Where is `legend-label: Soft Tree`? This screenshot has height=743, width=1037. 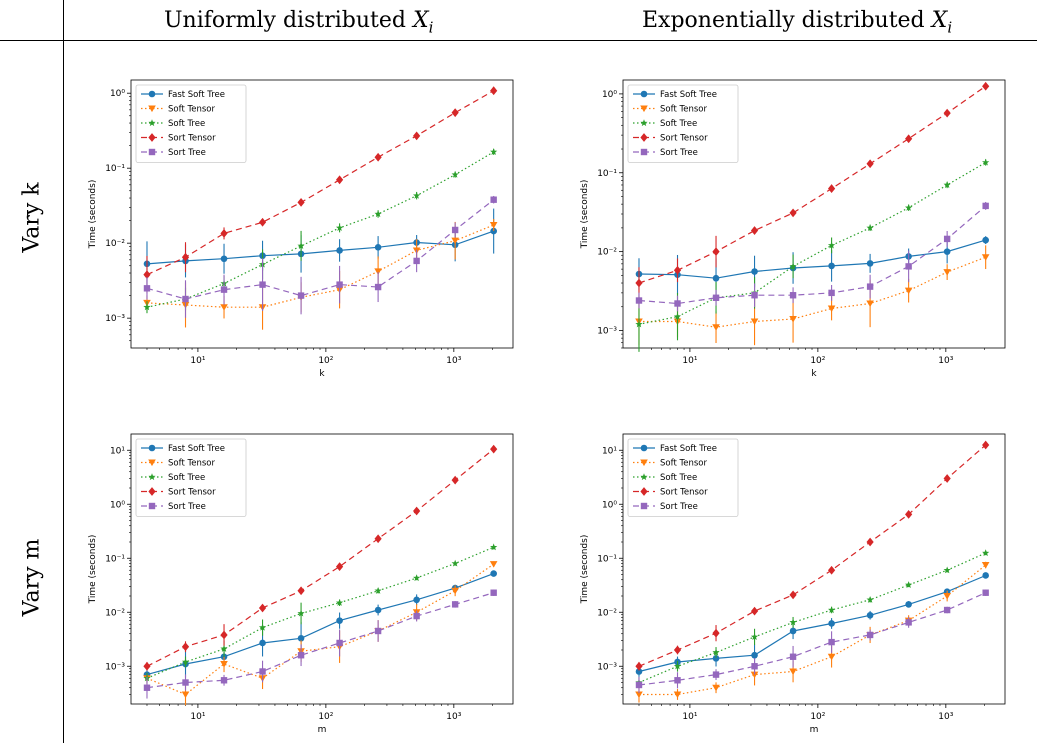
legend-label: Soft Tree is located at coordinates (678, 124).